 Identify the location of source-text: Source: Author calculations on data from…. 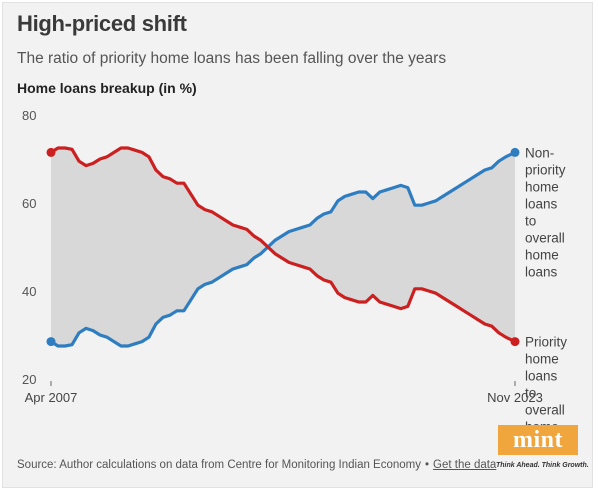
(219, 465).